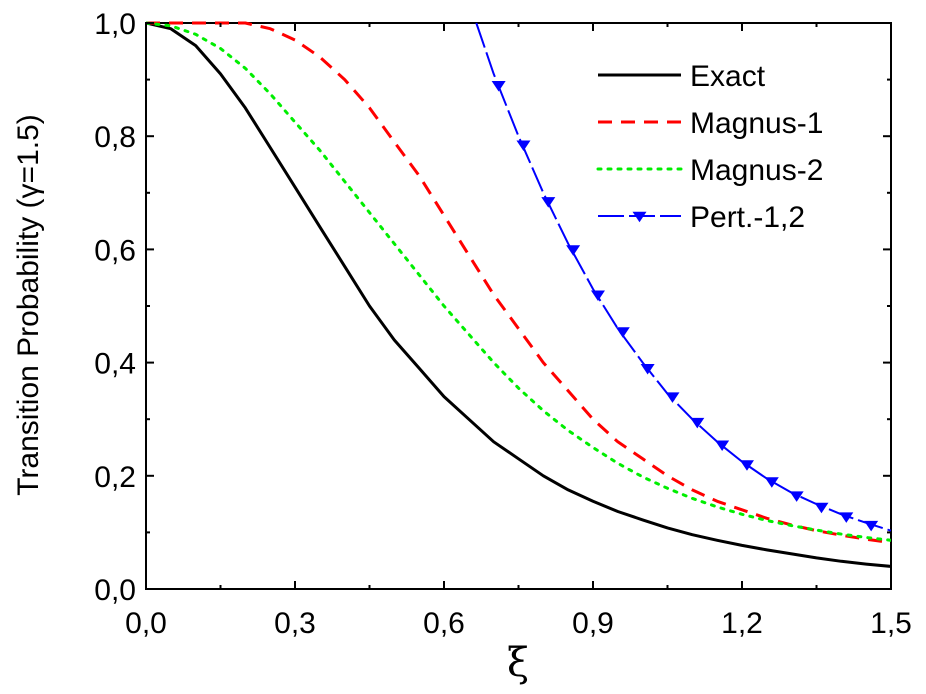  Describe the element at coordinates (115, 364) in the screenshot. I see `y-tick-label: 0,4` at that location.